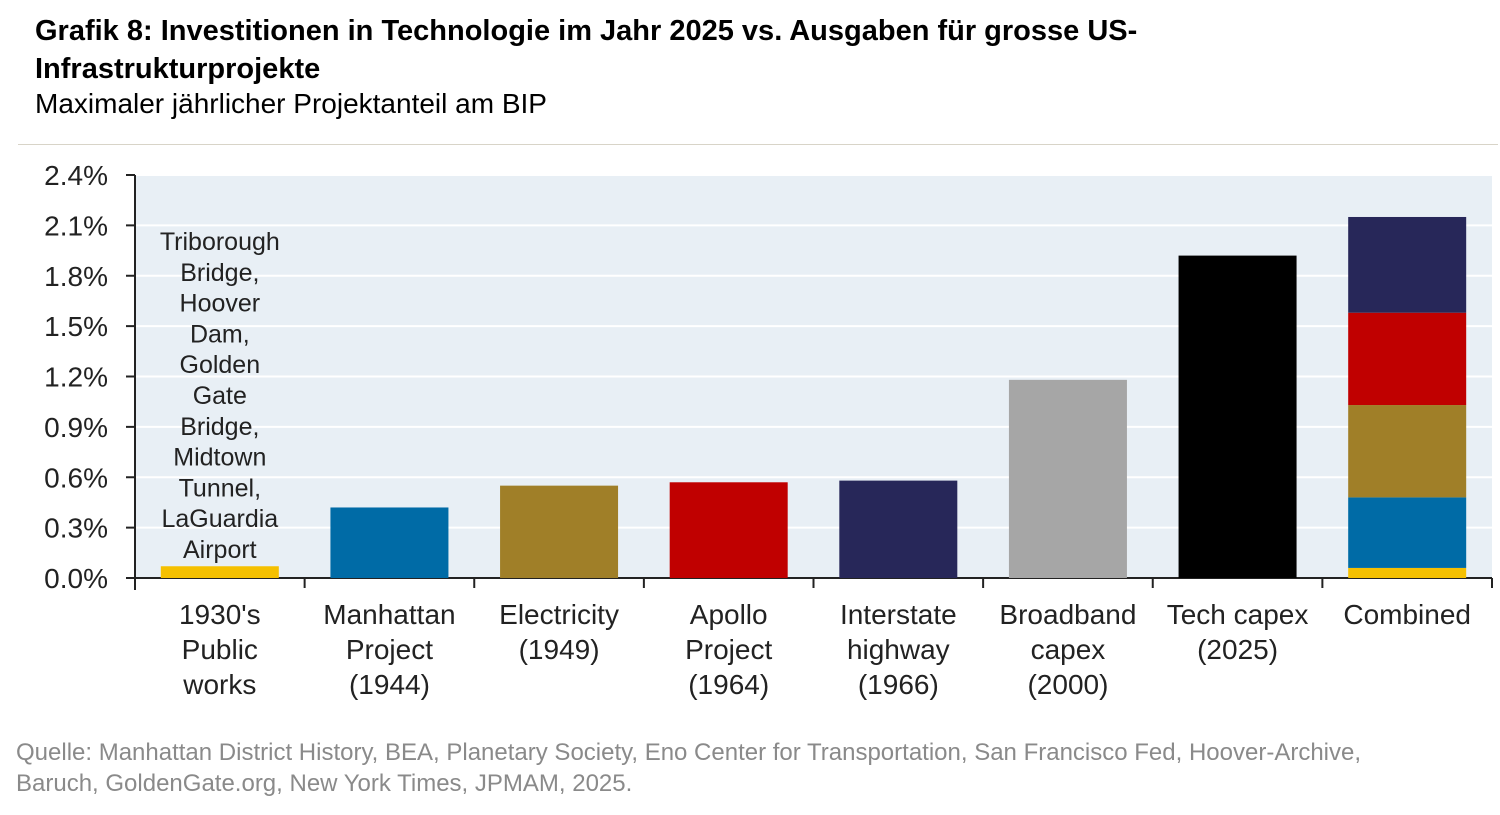 This screenshot has width=1500, height=815. I want to click on category-label-line: (1966), so click(898, 684).